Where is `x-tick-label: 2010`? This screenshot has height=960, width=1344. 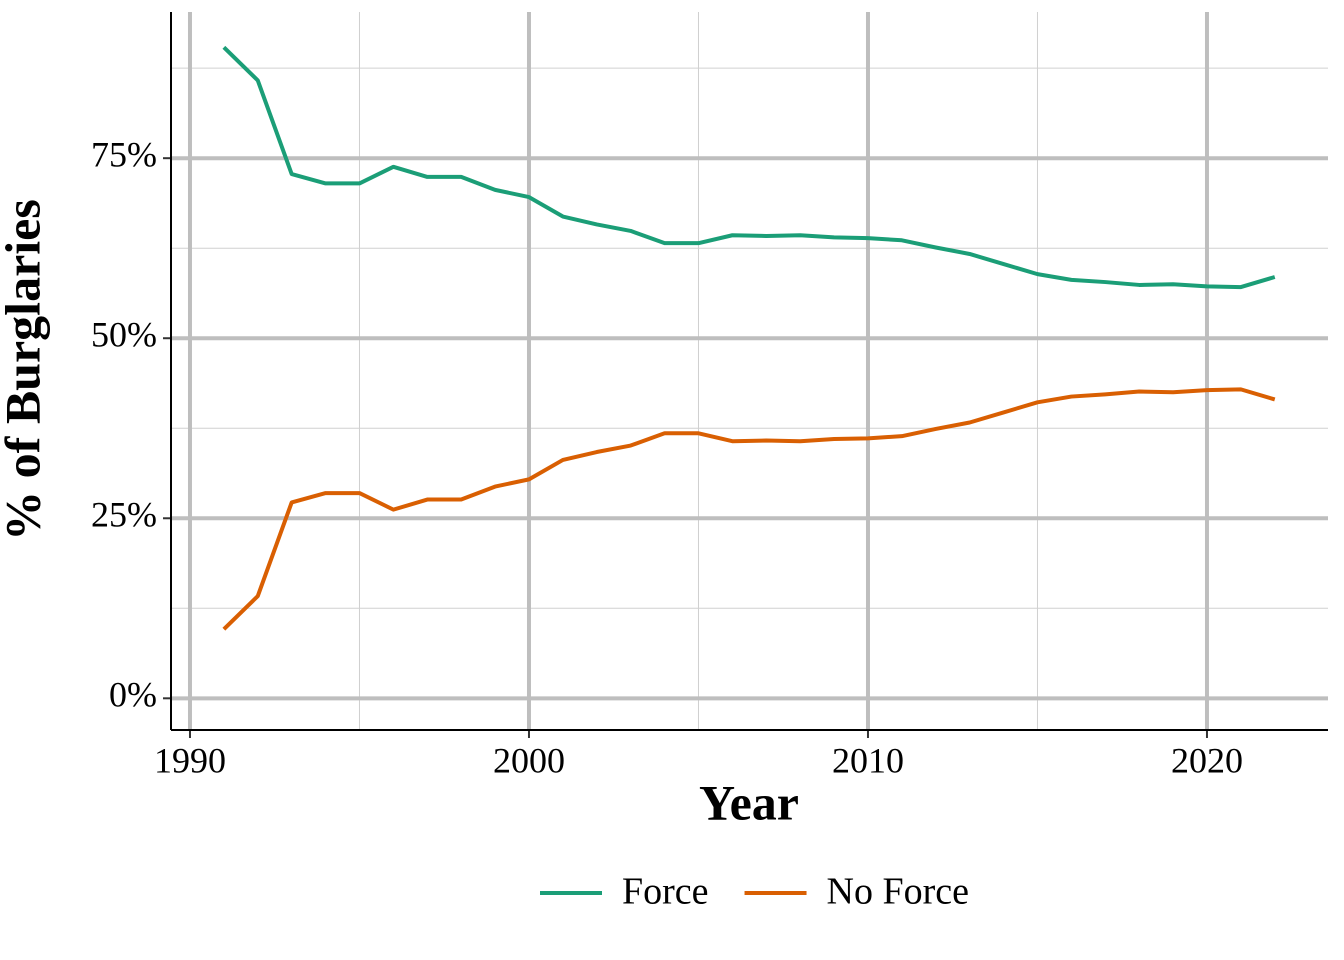 x-tick-label: 2010 is located at coordinates (868, 760).